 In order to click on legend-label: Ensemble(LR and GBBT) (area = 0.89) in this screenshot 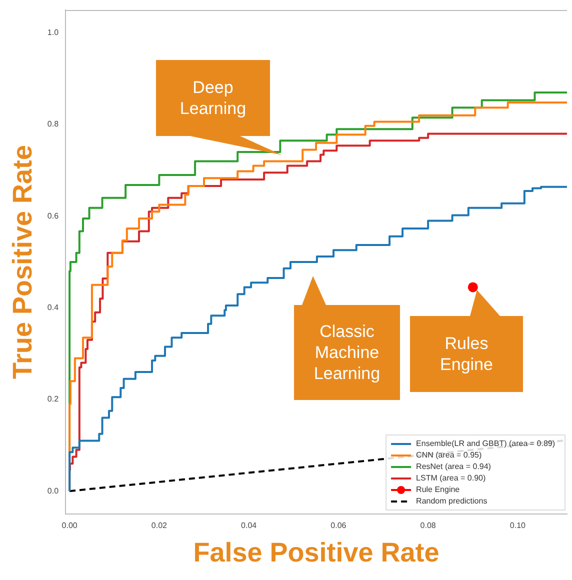, I will do `click(486, 443)`.